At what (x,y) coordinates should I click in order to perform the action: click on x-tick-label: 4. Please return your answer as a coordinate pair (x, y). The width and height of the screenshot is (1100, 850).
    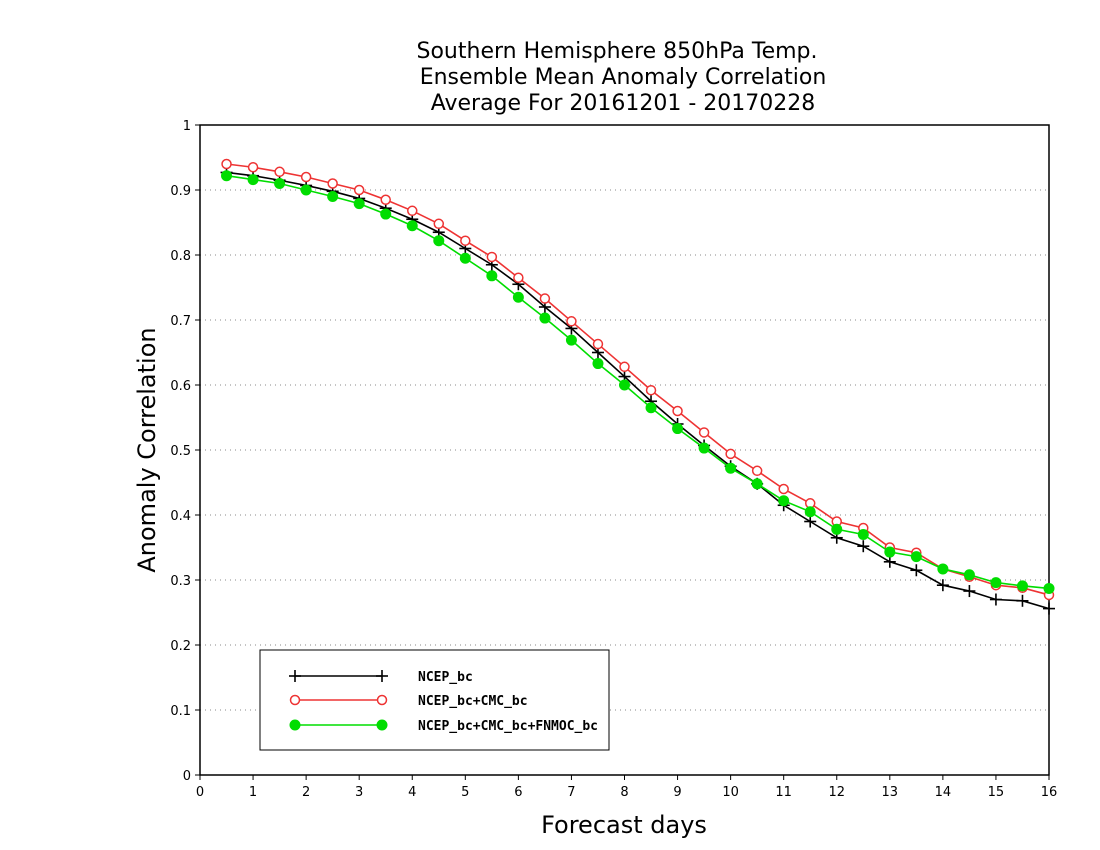
    Looking at the image, I should click on (412, 792).